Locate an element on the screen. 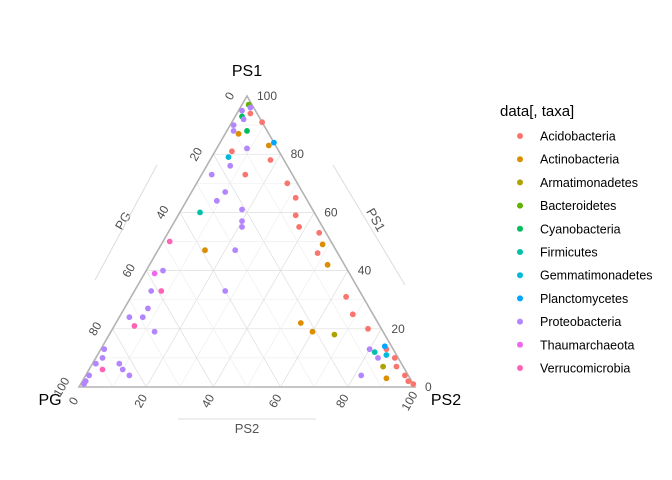 The width and height of the screenshot is (672, 480). legend-label: Proteobacteria is located at coordinates (580, 322).